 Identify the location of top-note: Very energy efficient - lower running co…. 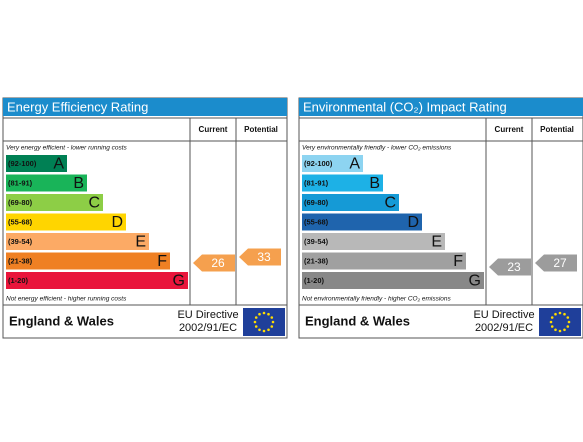
(67, 148).